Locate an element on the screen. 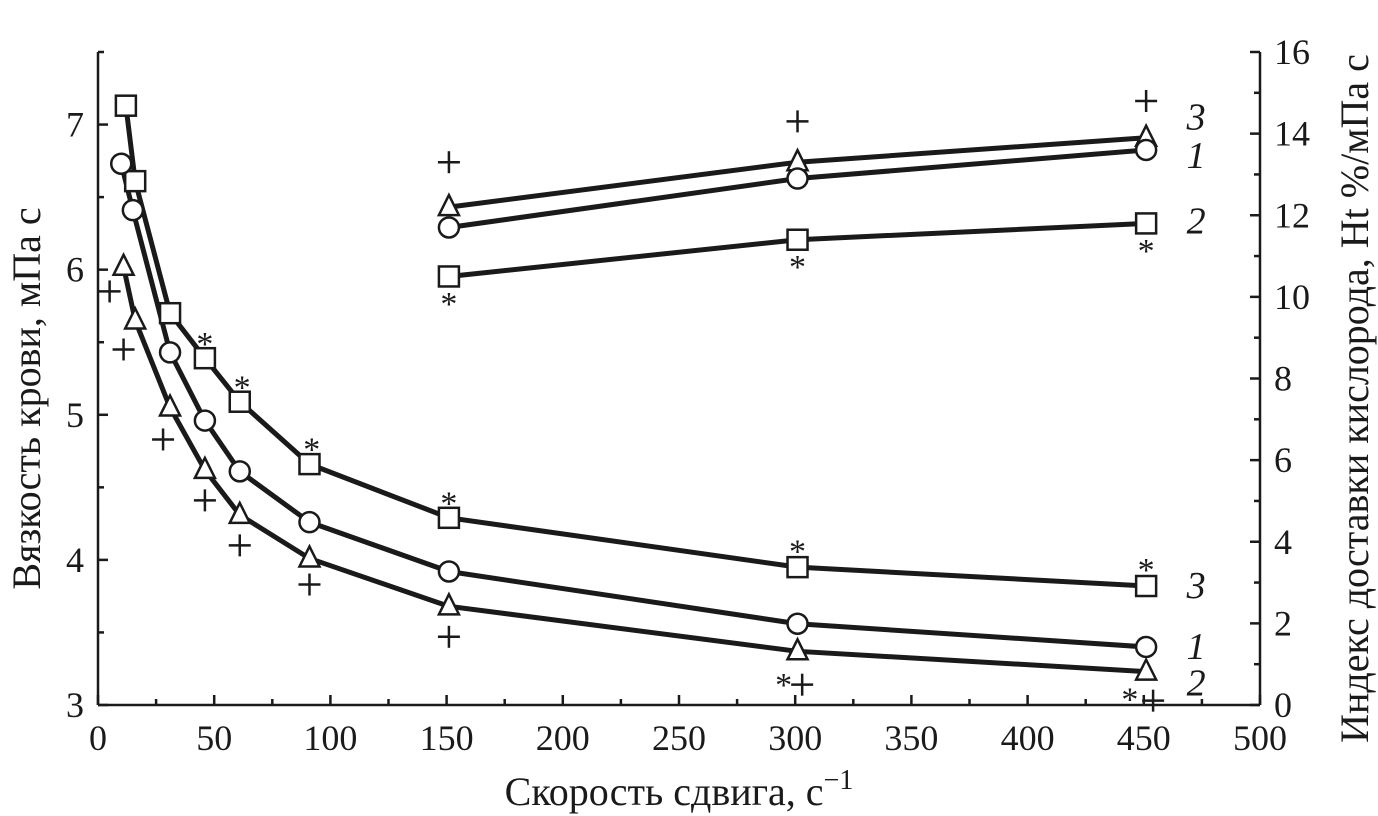 The width and height of the screenshot is (1378, 816). y-axis-title: Вязкость крови, мПа с is located at coordinates (26, 398).